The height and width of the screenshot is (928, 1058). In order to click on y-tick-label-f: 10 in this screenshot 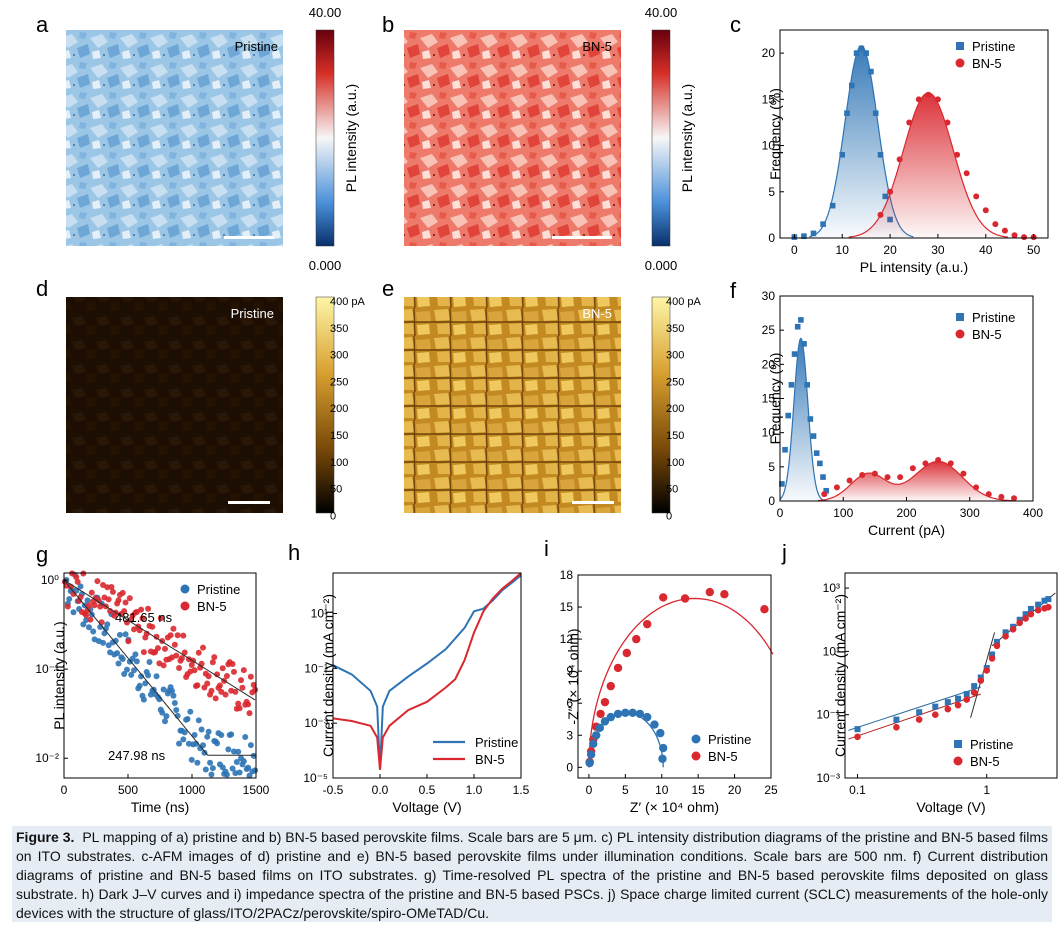, I will do `click(769, 433)`.